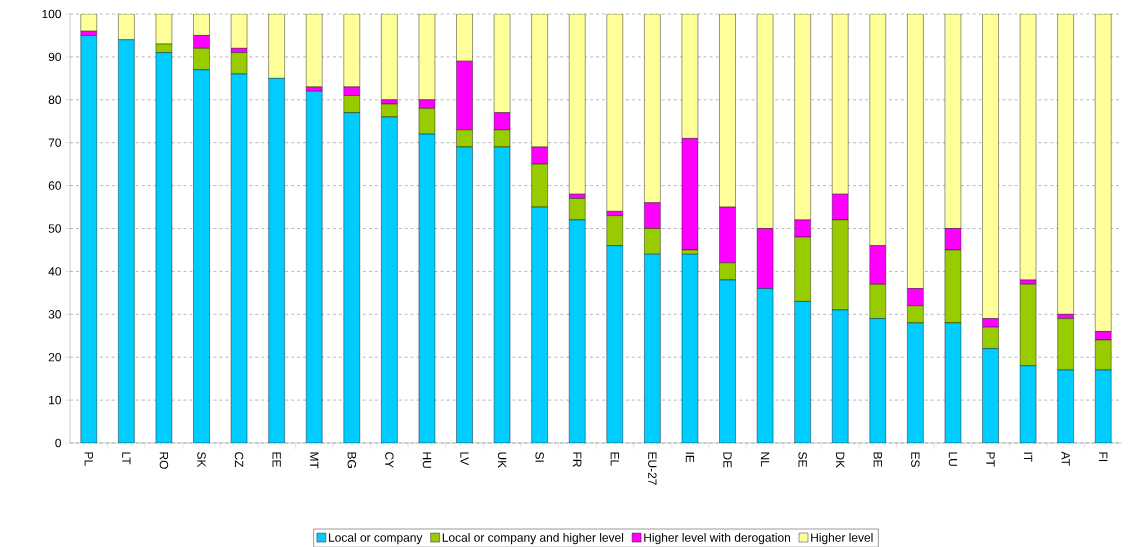  Describe the element at coordinates (717, 538) in the screenshot. I see `legend-label: Higher level with derogation` at that location.